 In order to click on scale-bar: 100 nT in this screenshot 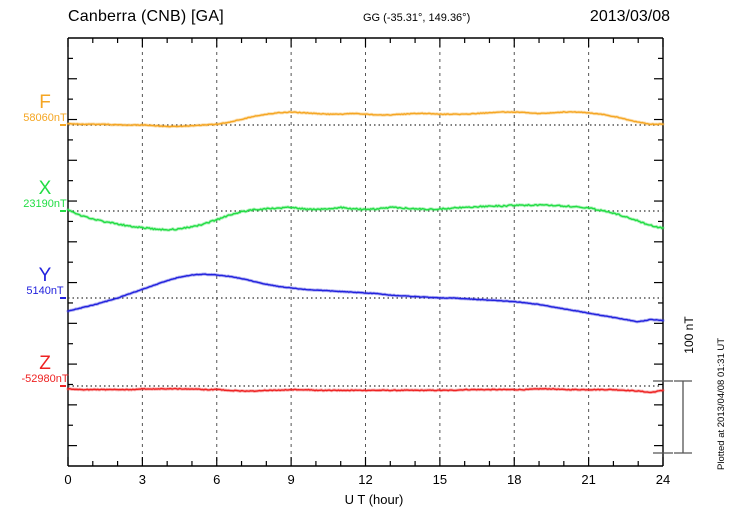, I will do `click(689, 393)`.